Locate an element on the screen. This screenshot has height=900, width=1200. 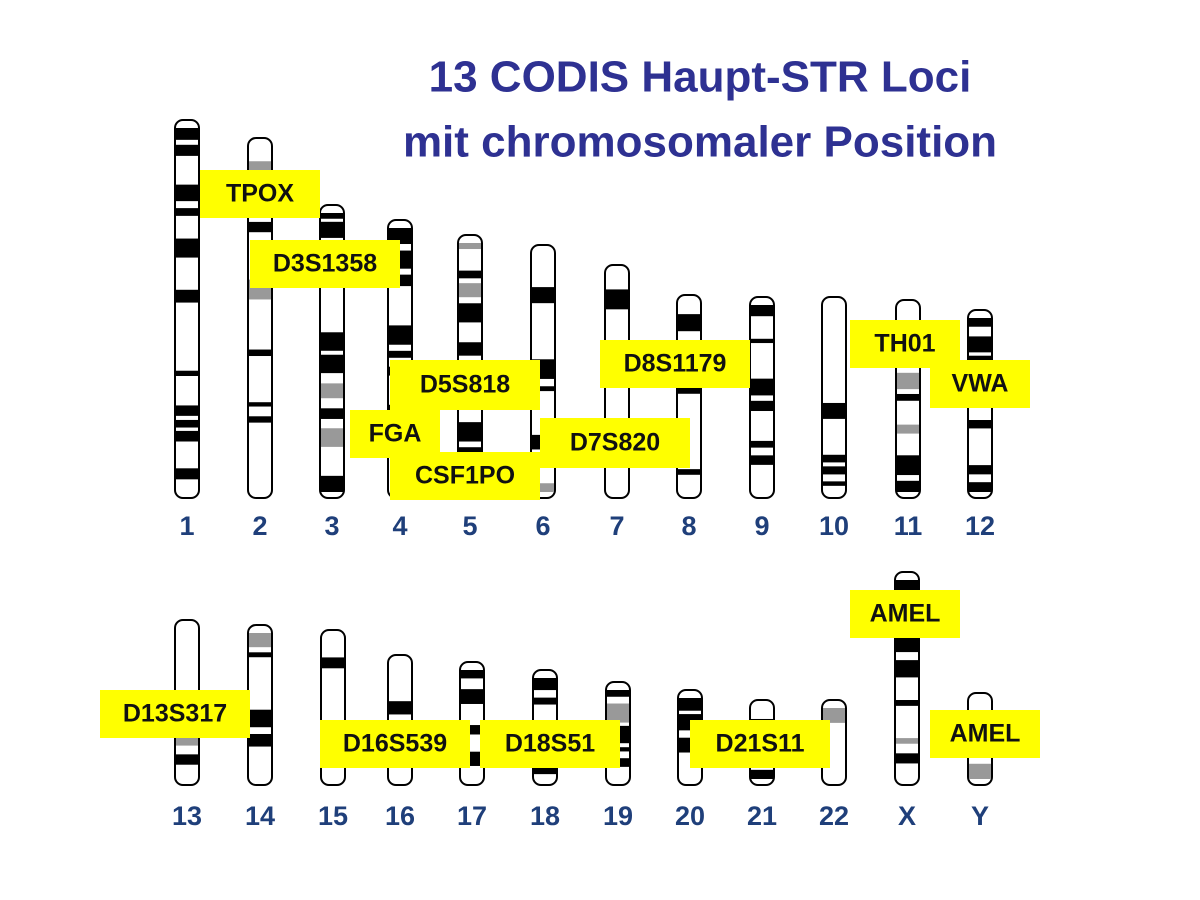
chromosome-label: 4 is located at coordinates (399, 526).